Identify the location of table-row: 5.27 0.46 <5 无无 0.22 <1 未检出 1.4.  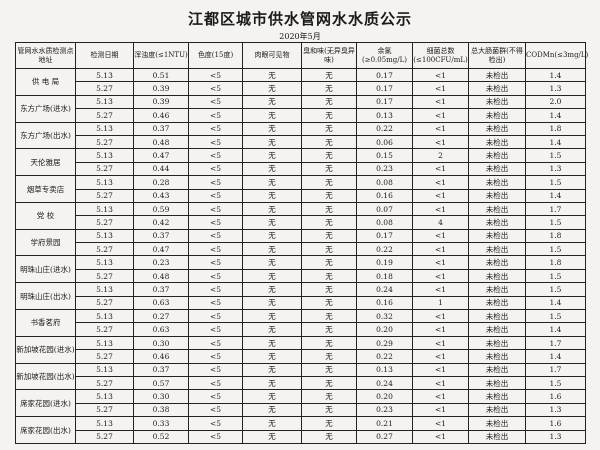
(301, 356).